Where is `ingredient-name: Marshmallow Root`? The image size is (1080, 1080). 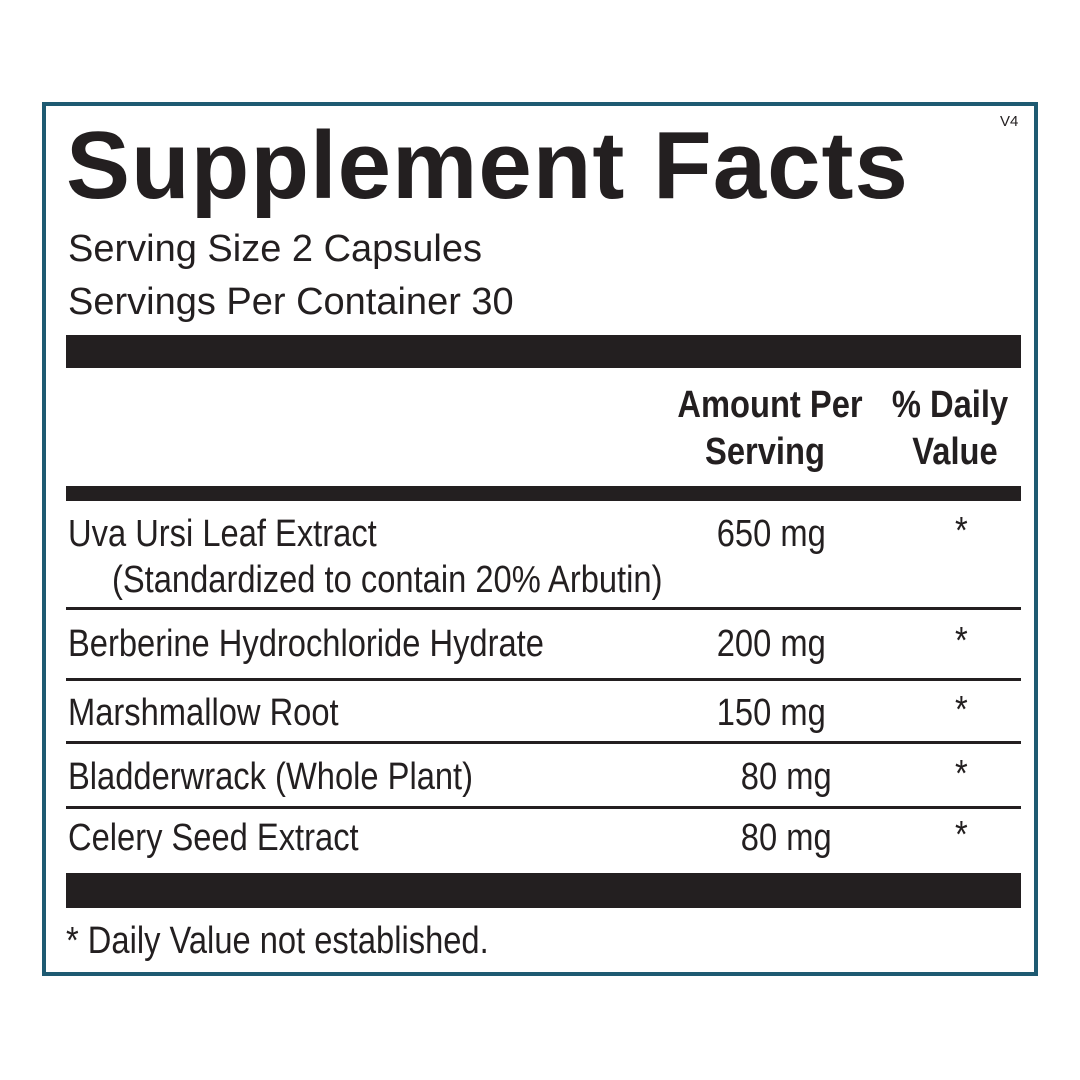
ingredient-name: Marshmallow Root is located at coordinates (203, 713).